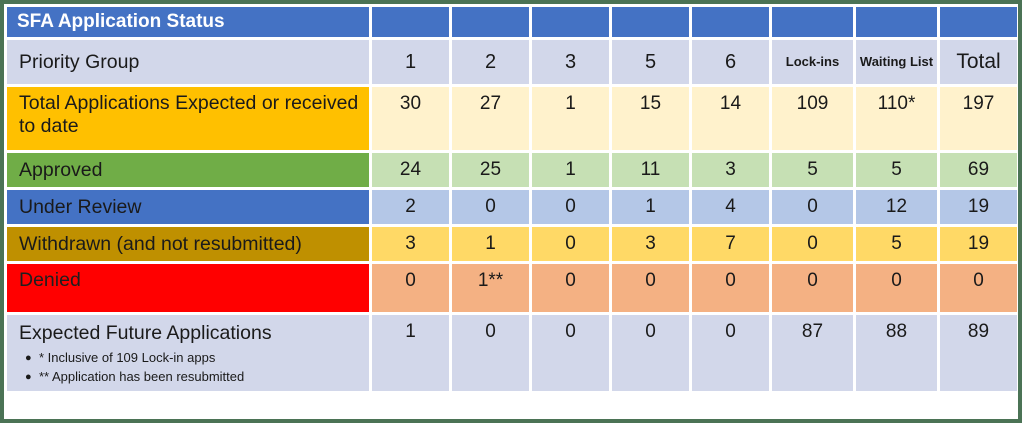 The height and width of the screenshot is (423, 1022). Describe the element at coordinates (188, 170) in the screenshot. I see `row-label-approved: Approved` at that location.